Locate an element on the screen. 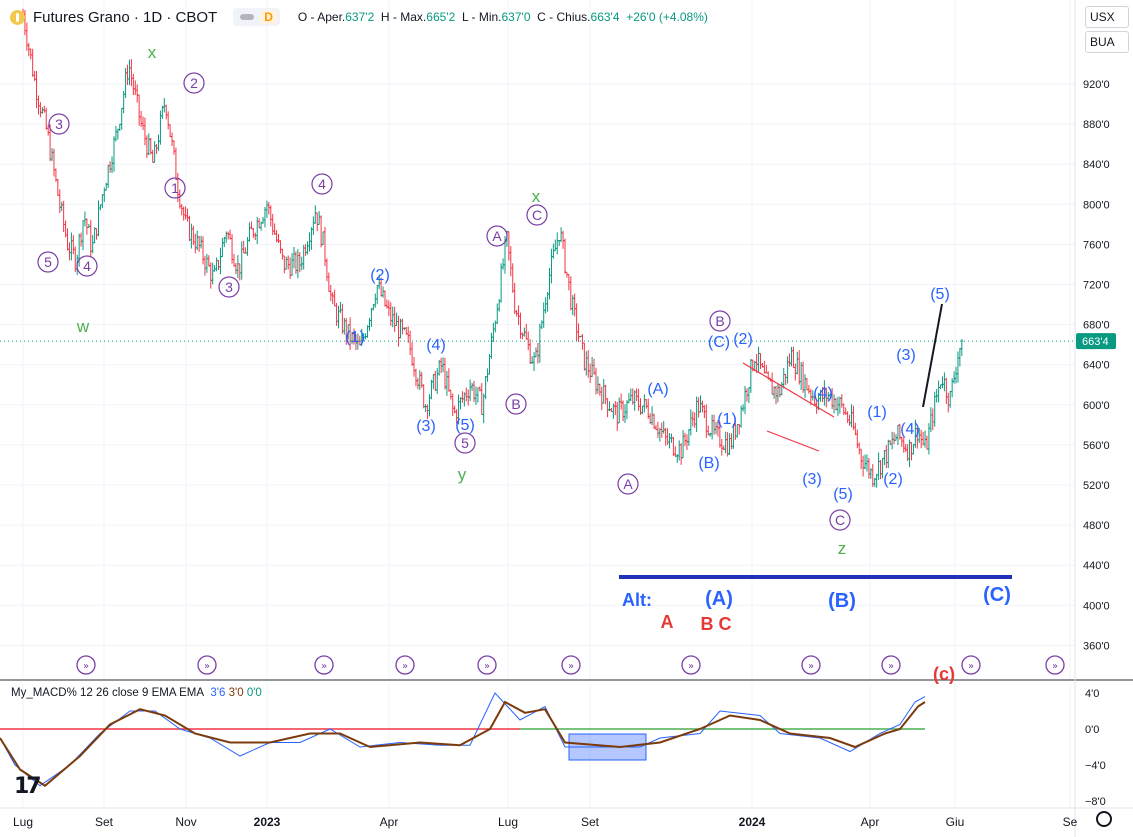 The image size is (1133, 837). signal-line is located at coordinates (463, 743).